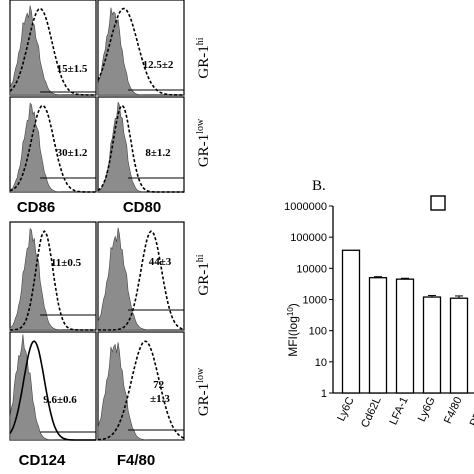 Image resolution: width=474 pixels, height=474 pixels. What do you see at coordinates (42, 460) in the screenshot?
I see `column-label-cd124: CD124` at bounding box center [42, 460].